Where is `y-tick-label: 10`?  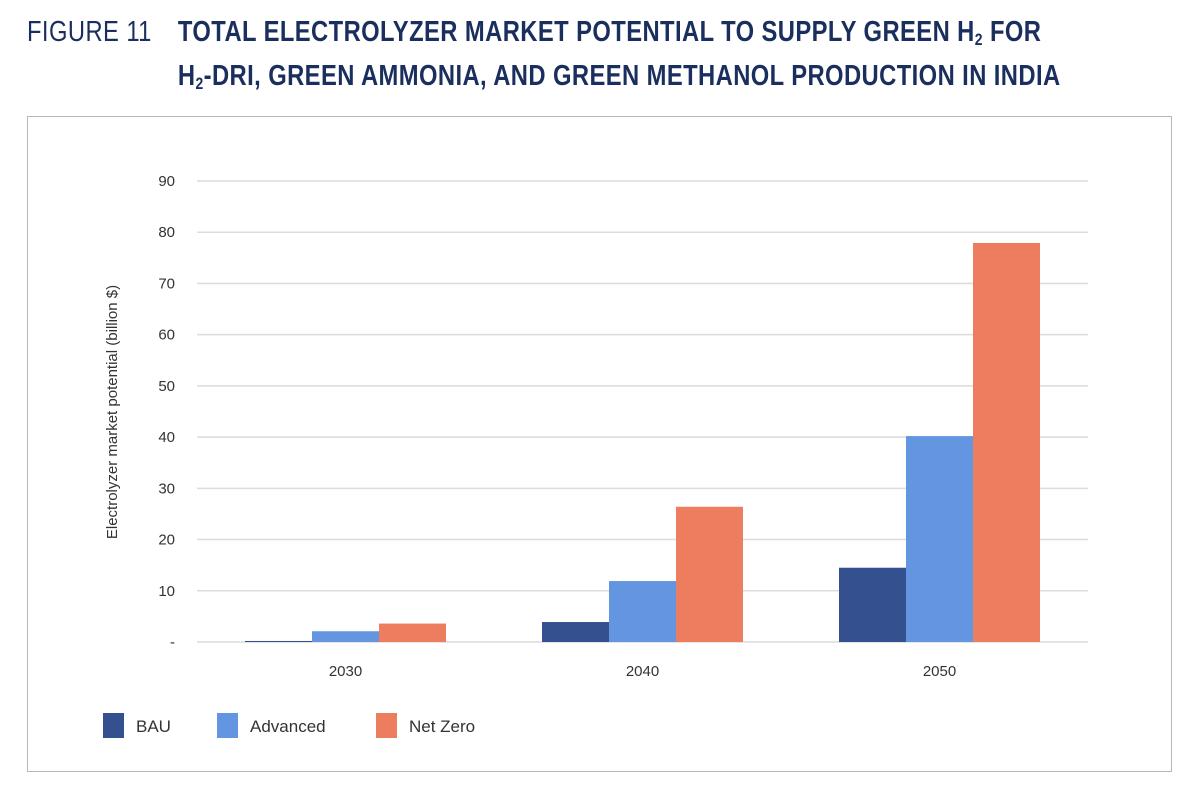
y-tick-label: 10 is located at coordinates (166, 591).